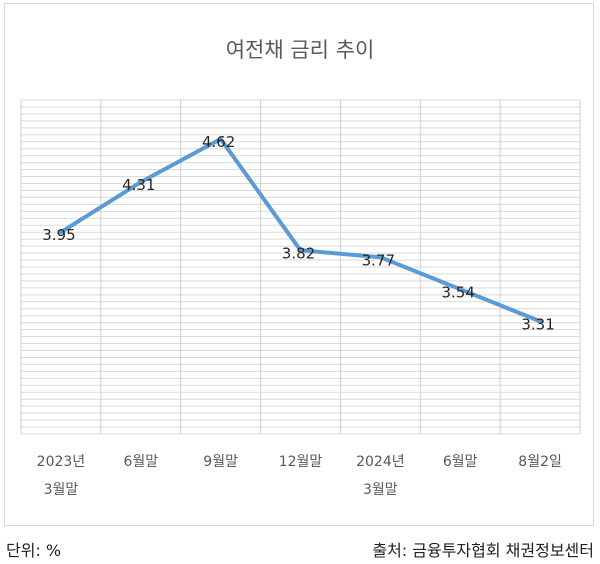  Describe the element at coordinates (61, 462) in the screenshot. I see `x-tick-label: 2023년` at that location.